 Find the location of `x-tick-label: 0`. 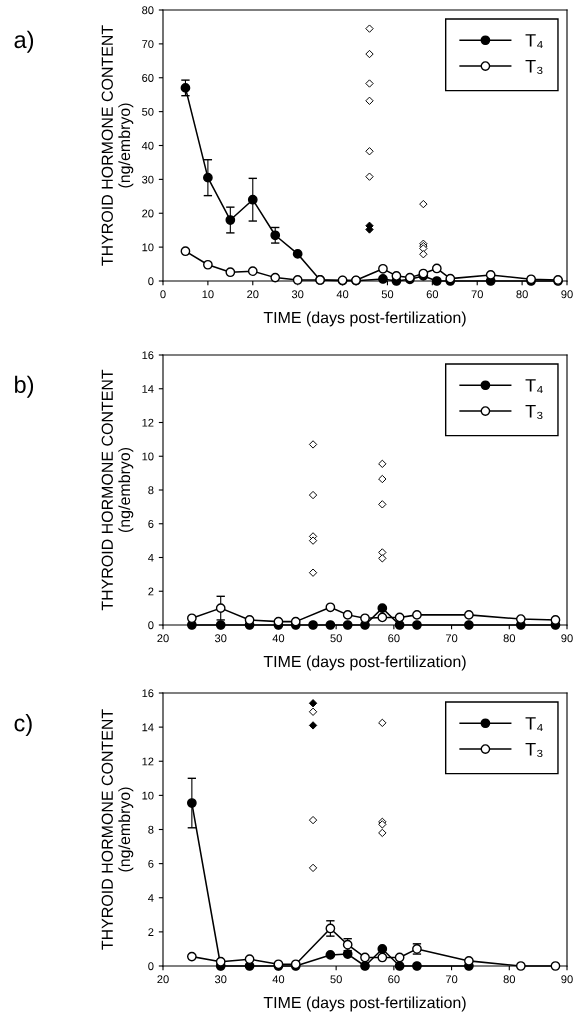

x-tick-label: 0 is located at coordinates (163, 294).